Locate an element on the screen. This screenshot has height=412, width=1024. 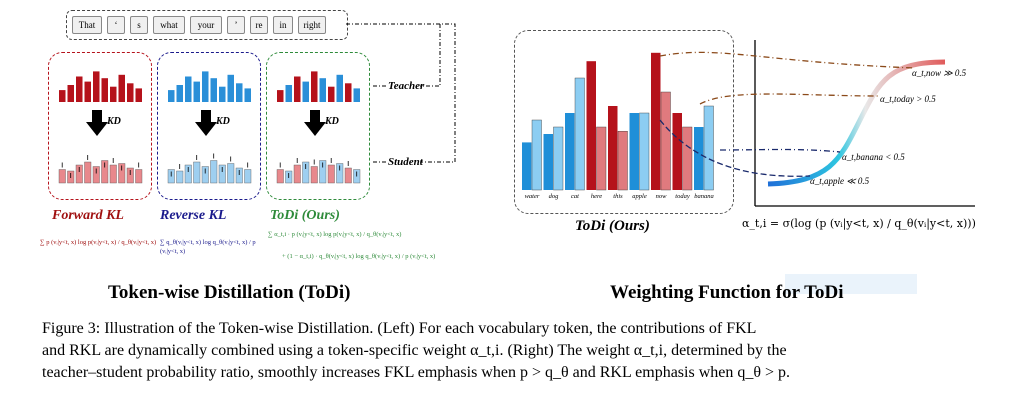
todi-box is located at coordinates (318, 126).